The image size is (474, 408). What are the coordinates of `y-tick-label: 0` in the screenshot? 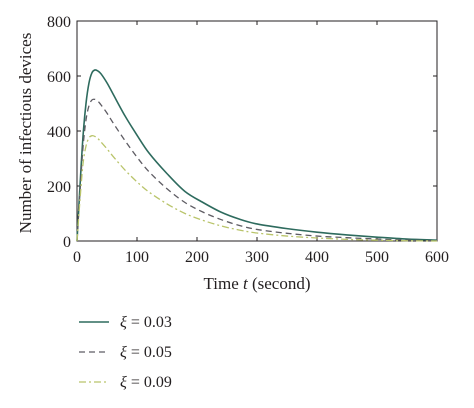 It's located at (67, 242).